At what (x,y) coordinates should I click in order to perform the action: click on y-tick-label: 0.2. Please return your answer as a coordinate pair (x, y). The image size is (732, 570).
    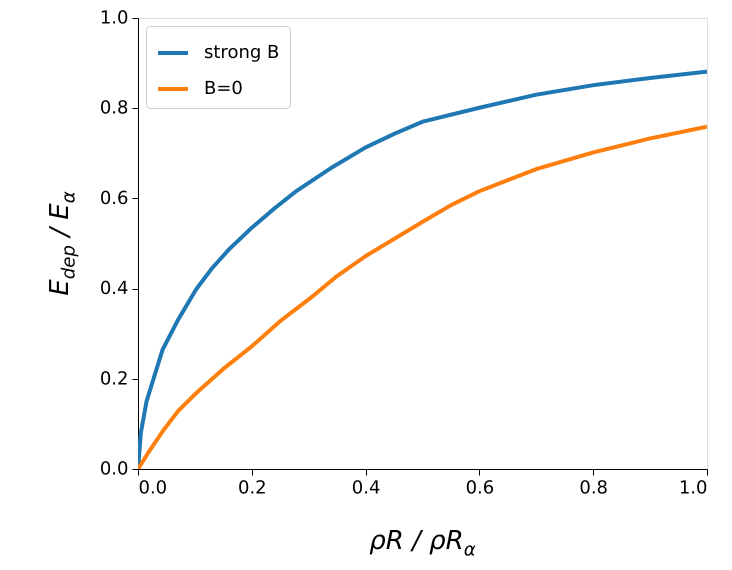
    Looking at the image, I should click on (114, 379).